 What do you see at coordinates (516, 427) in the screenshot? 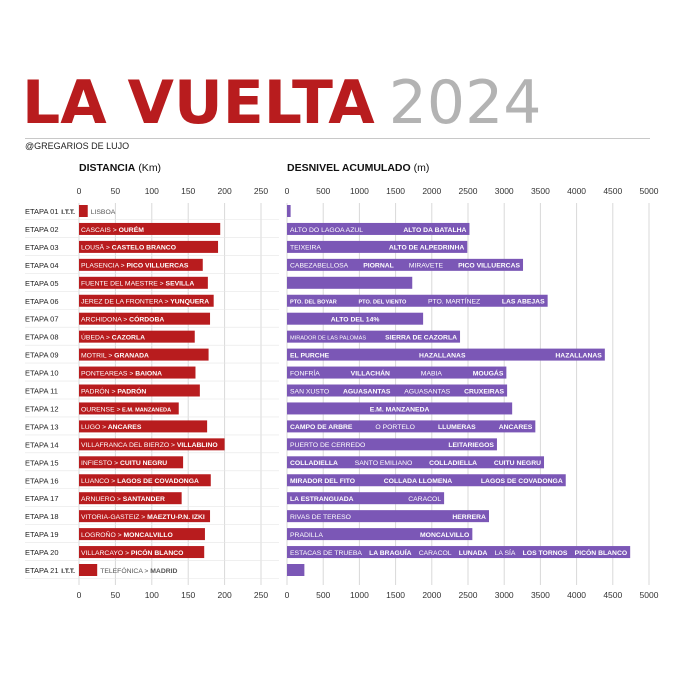
I see `climb-label: ANCARES` at bounding box center [516, 427].